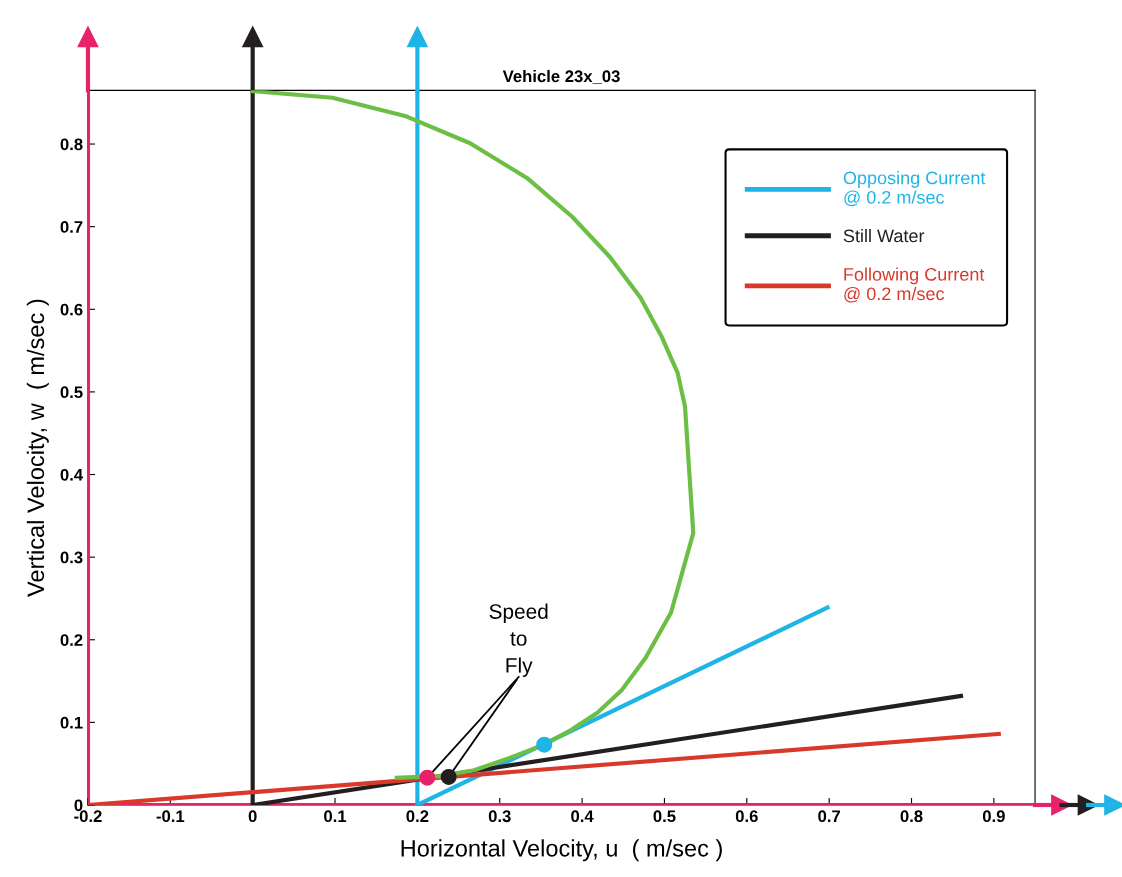 This screenshot has width=1122, height=877. What do you see at coordinates (582, 816) in the screenshot?
I see `x-tick-label: 0.4` at bounding box center [582, 816].